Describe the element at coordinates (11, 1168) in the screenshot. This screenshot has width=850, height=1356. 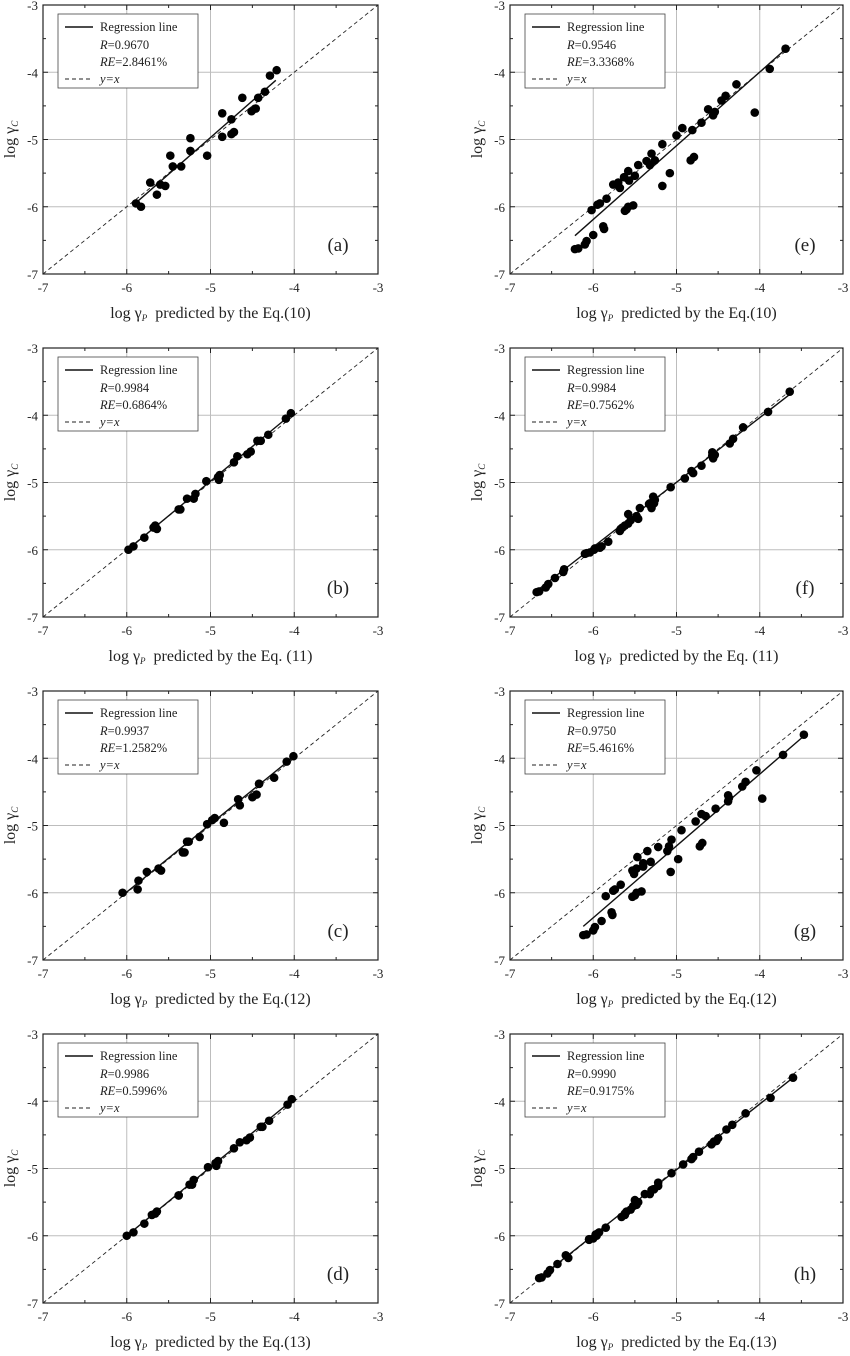
I see `y-axis-label: log γC` at that location.